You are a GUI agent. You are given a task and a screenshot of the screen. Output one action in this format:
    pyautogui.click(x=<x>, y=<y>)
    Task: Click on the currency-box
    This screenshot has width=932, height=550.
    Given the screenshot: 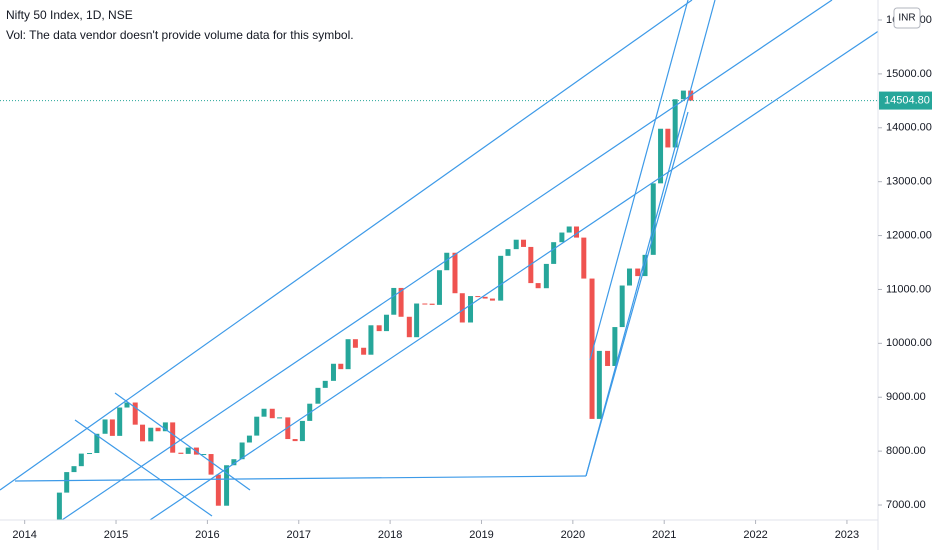 What is the action you would take?
    pyautogui.click(x=907, y=18)
    